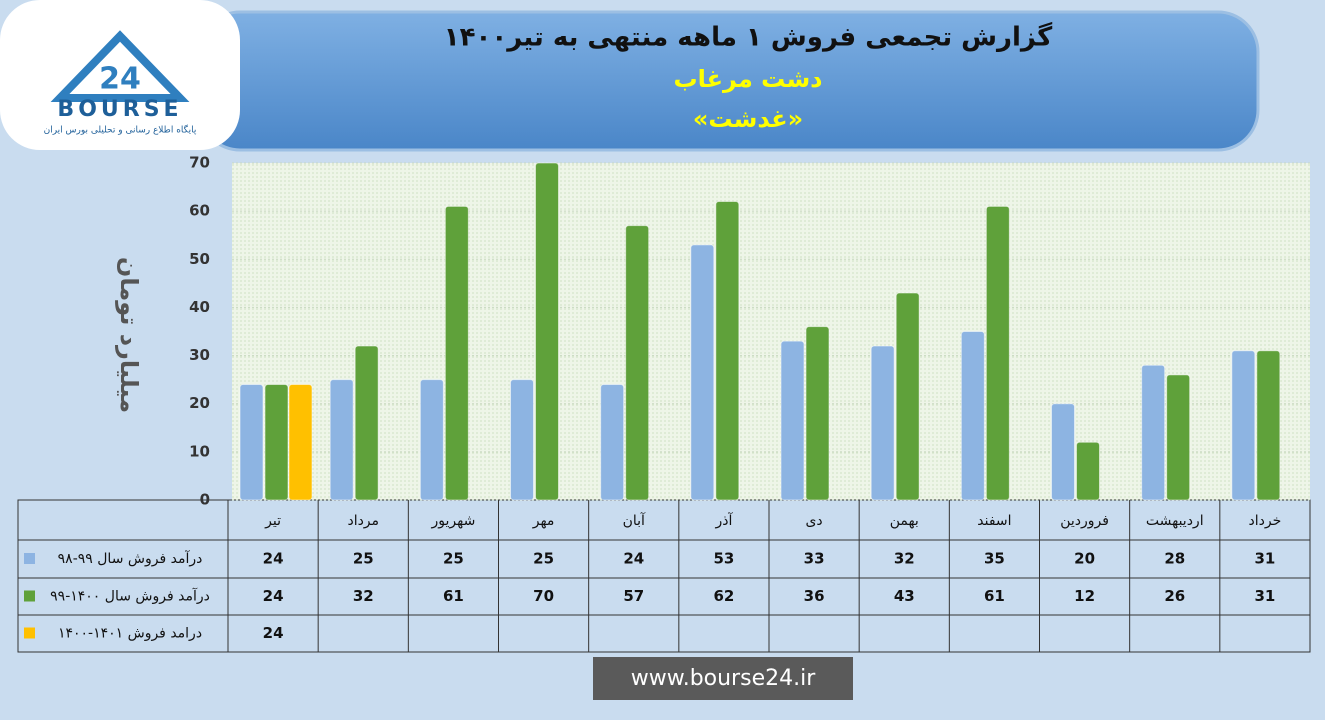 The height and width of the screenshot is (720, 1325). I want to click on table-value: 57, so click(633, 596).